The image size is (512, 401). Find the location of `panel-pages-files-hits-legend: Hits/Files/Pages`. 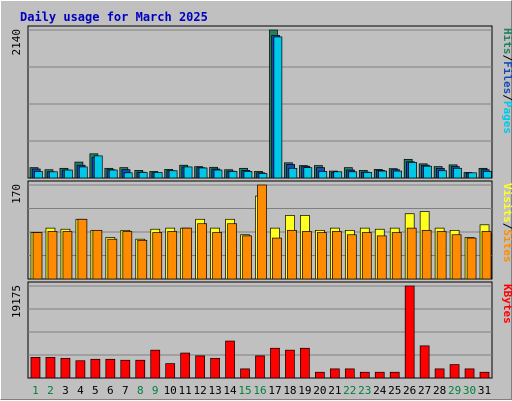

panel-pages-files-hits-legend: Hits/Files/Pages is located at coordinates (506, 81).